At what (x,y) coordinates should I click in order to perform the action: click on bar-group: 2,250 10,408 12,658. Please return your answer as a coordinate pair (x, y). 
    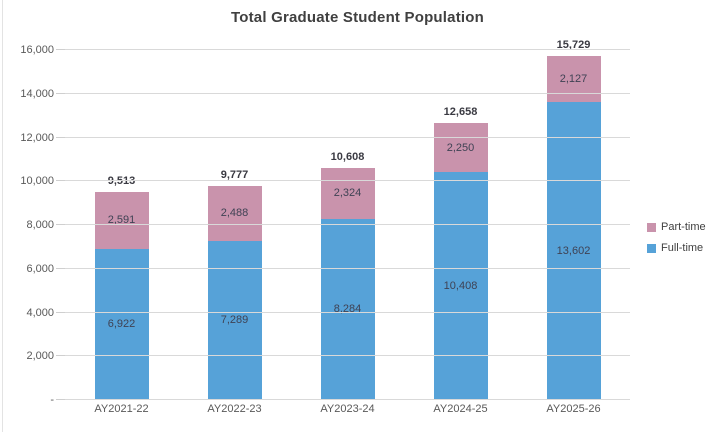
    Looking at the image, I should click on (460, 253).